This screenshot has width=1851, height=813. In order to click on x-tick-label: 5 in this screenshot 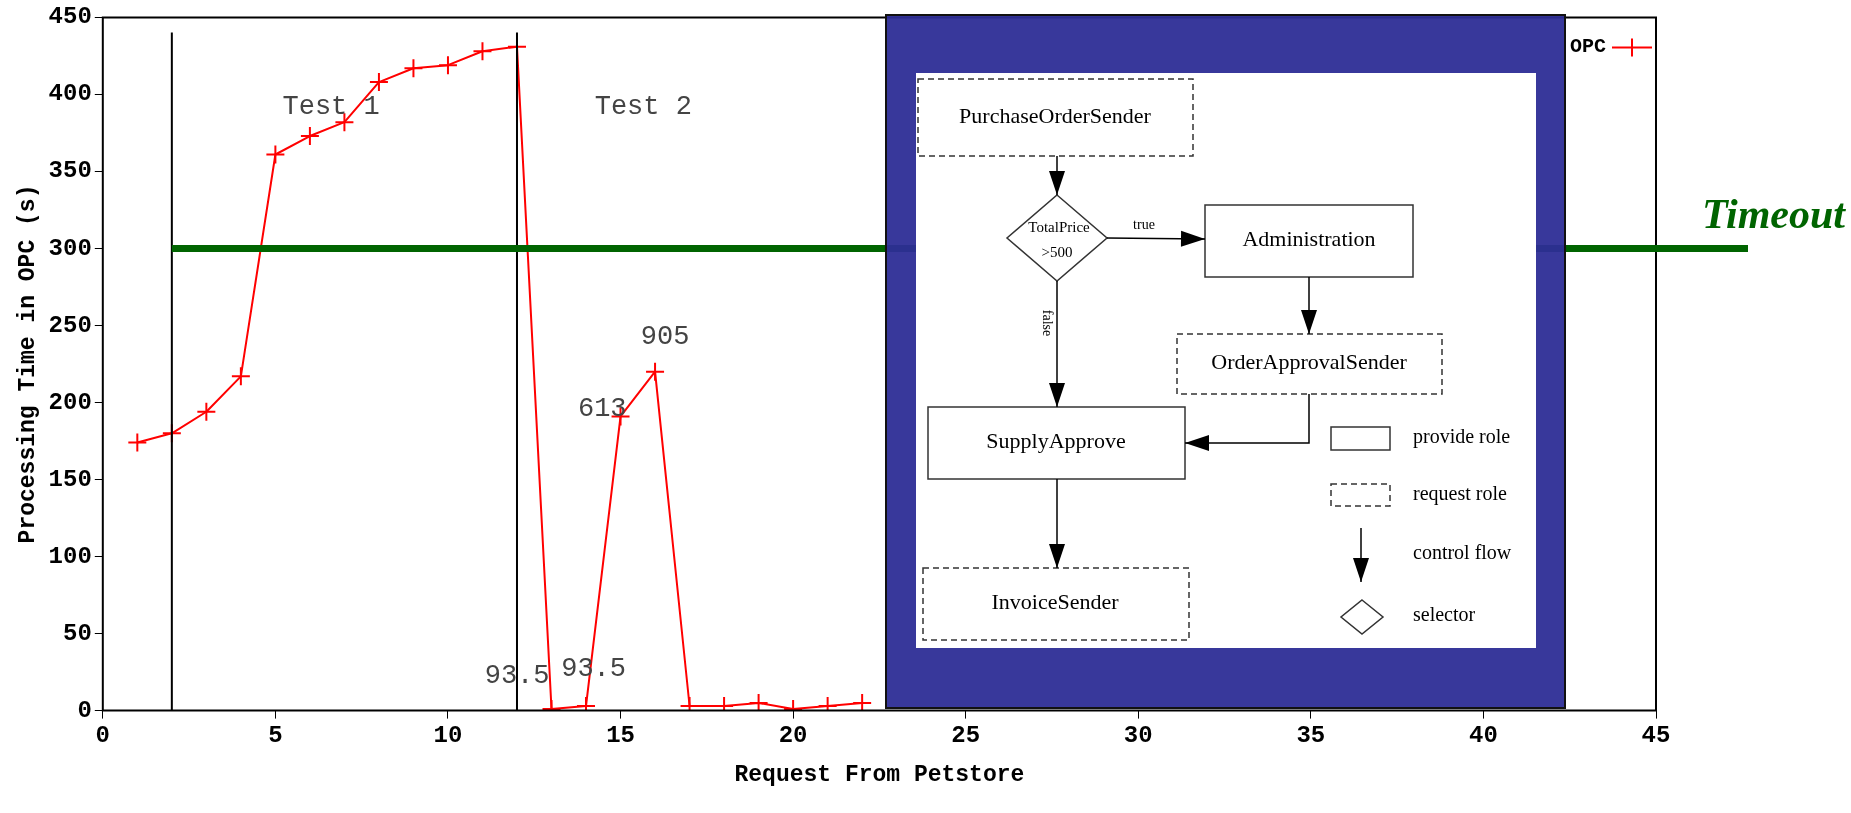, I will do `click(275, 736)`.